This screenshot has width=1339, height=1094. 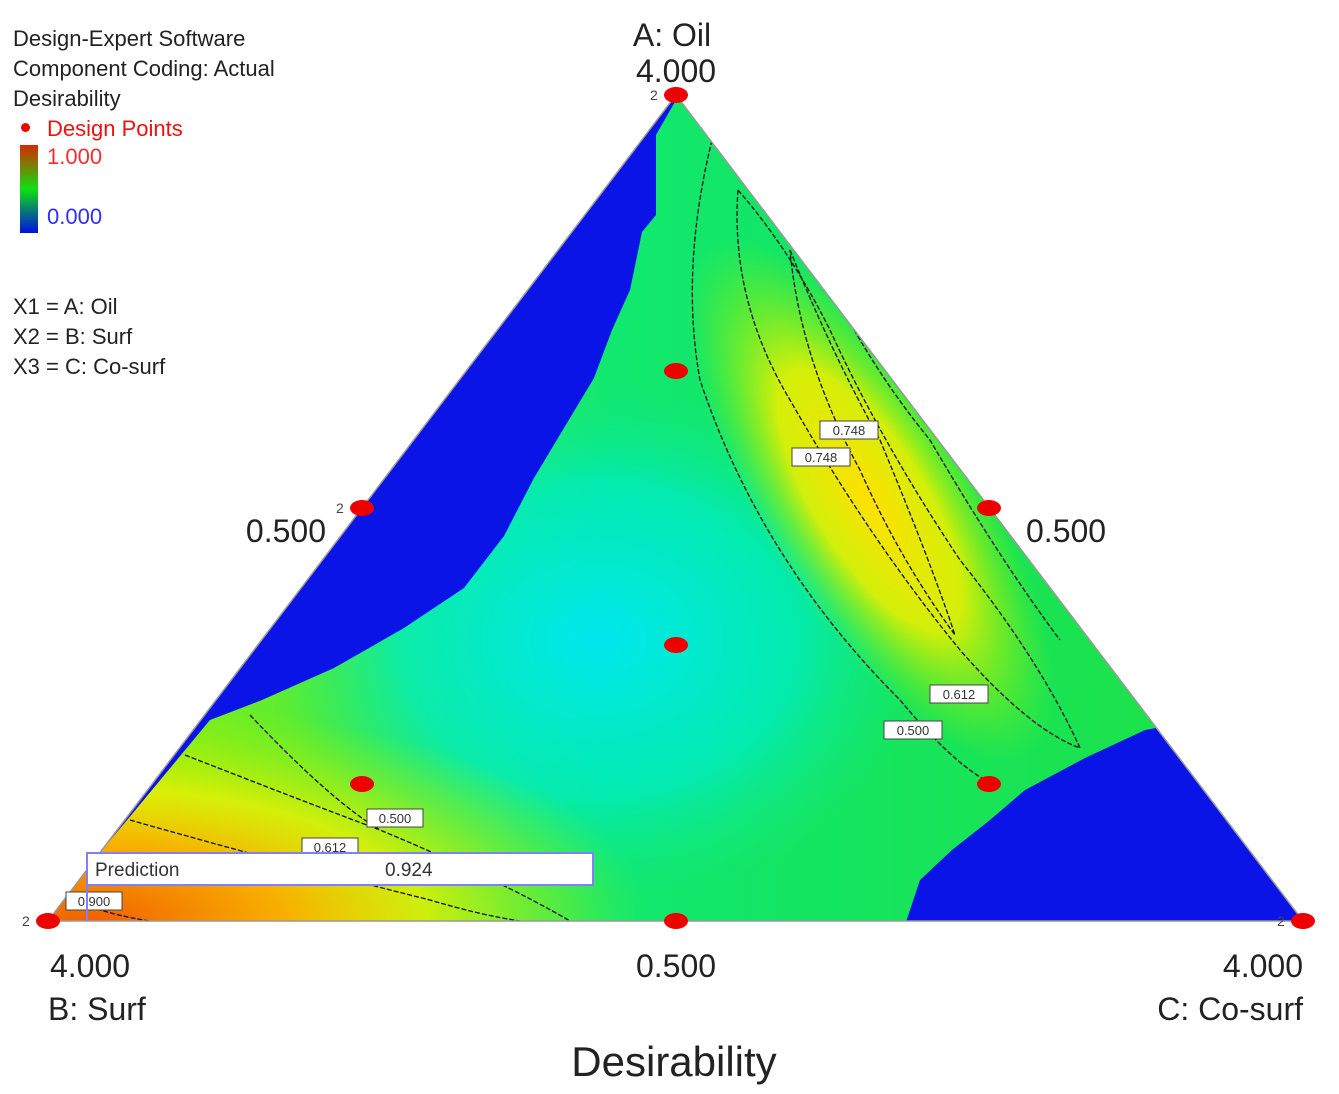 What do you see at coordinates (144, 68) in the screenshot?
I see `coding-label: Component Coding: Actual` at bounding box center [144, 68].